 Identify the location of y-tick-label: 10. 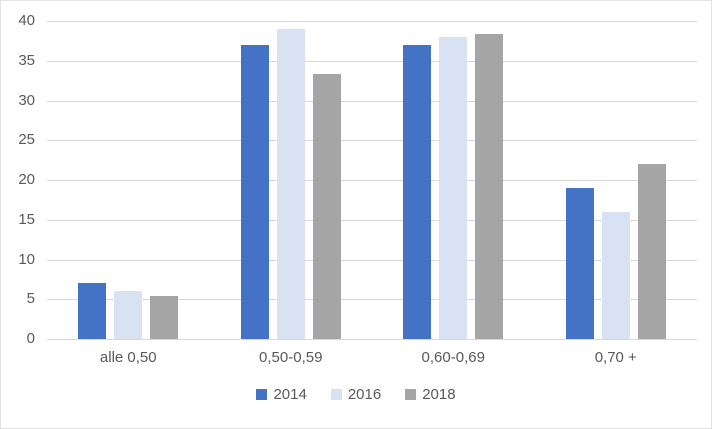
(26, 259).